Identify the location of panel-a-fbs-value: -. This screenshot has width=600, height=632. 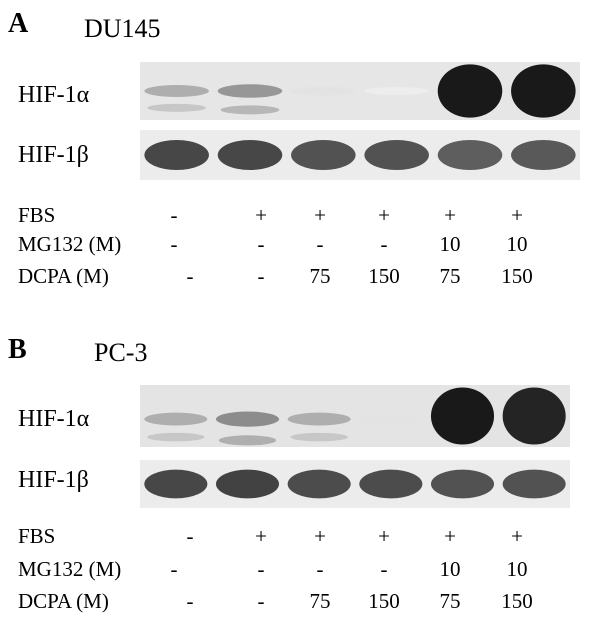
(174, 215).